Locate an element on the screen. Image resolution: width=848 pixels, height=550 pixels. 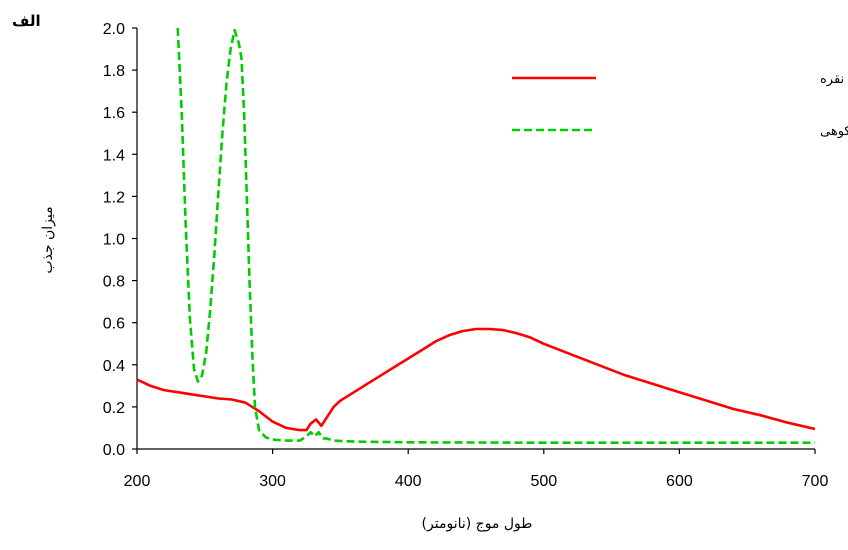
y-tick-label: 1.4 is located at coordinates (114, 155).